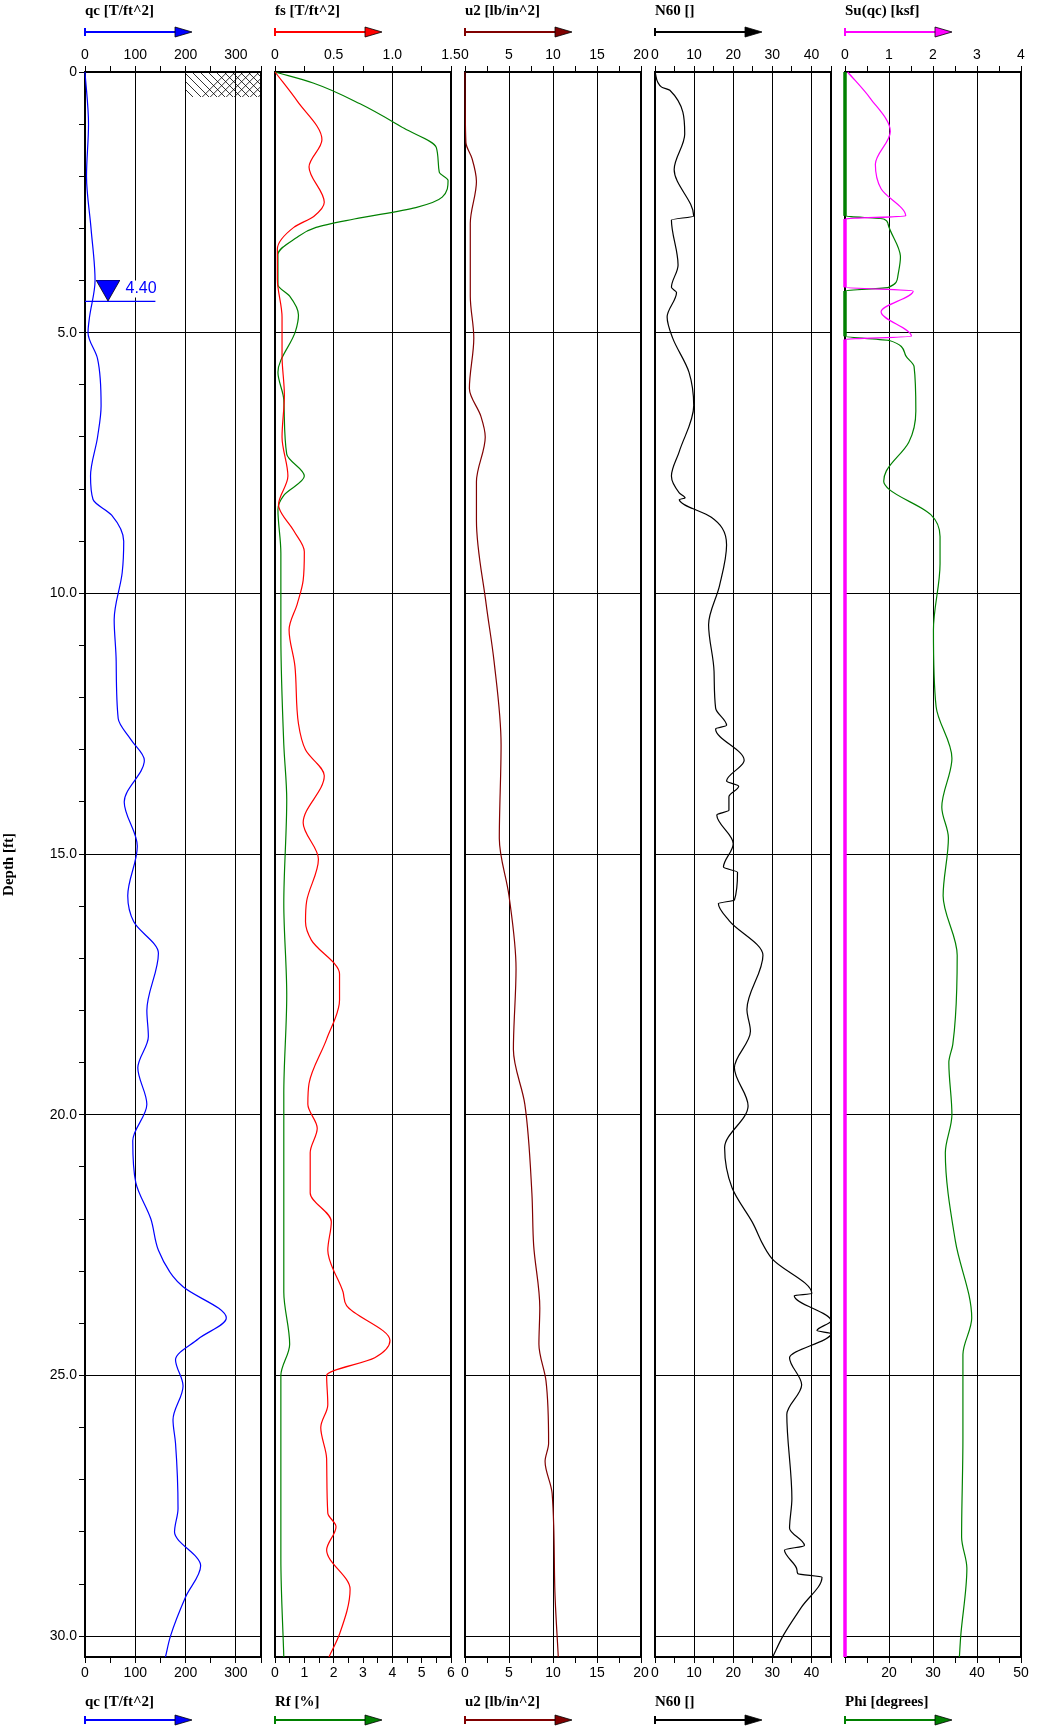  I want to click on x2-tick-label: 200, so click(185, 54).